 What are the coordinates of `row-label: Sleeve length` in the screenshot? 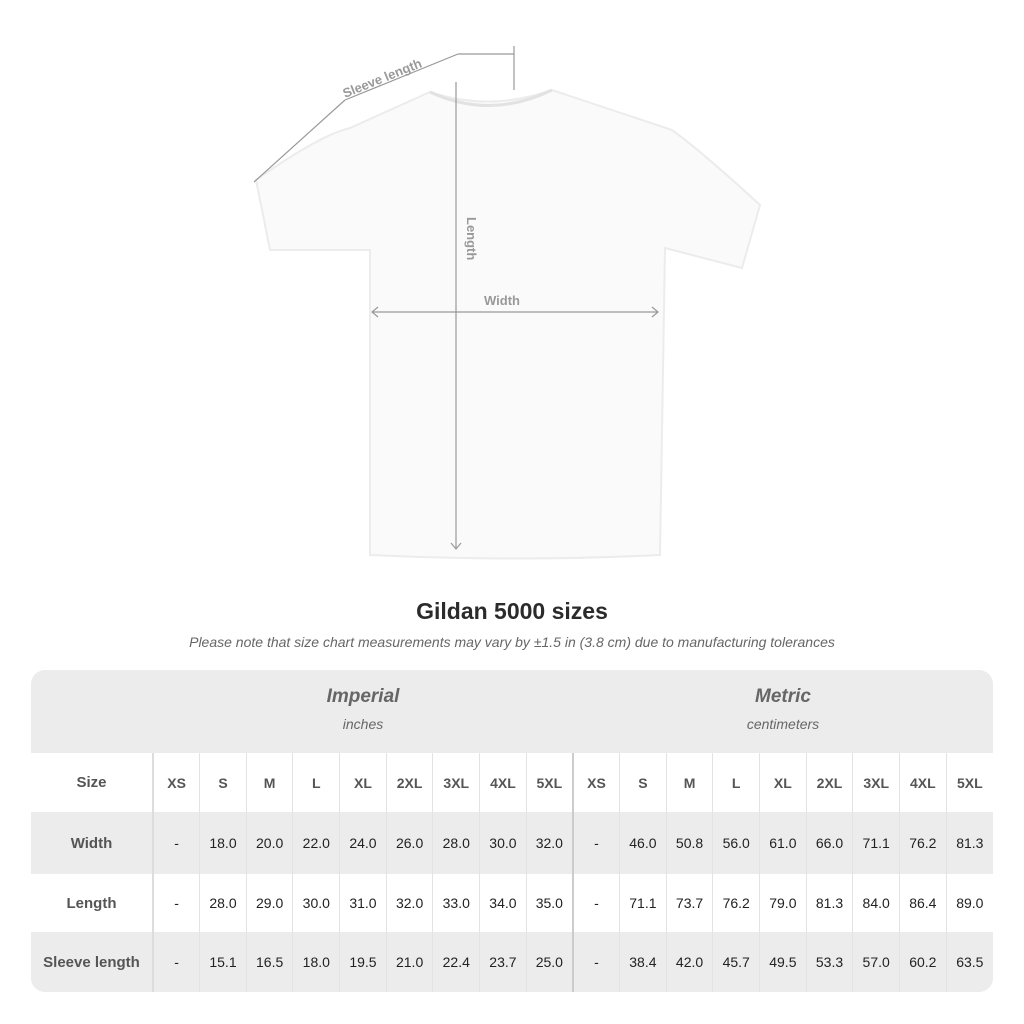 It's located at (92, 962).